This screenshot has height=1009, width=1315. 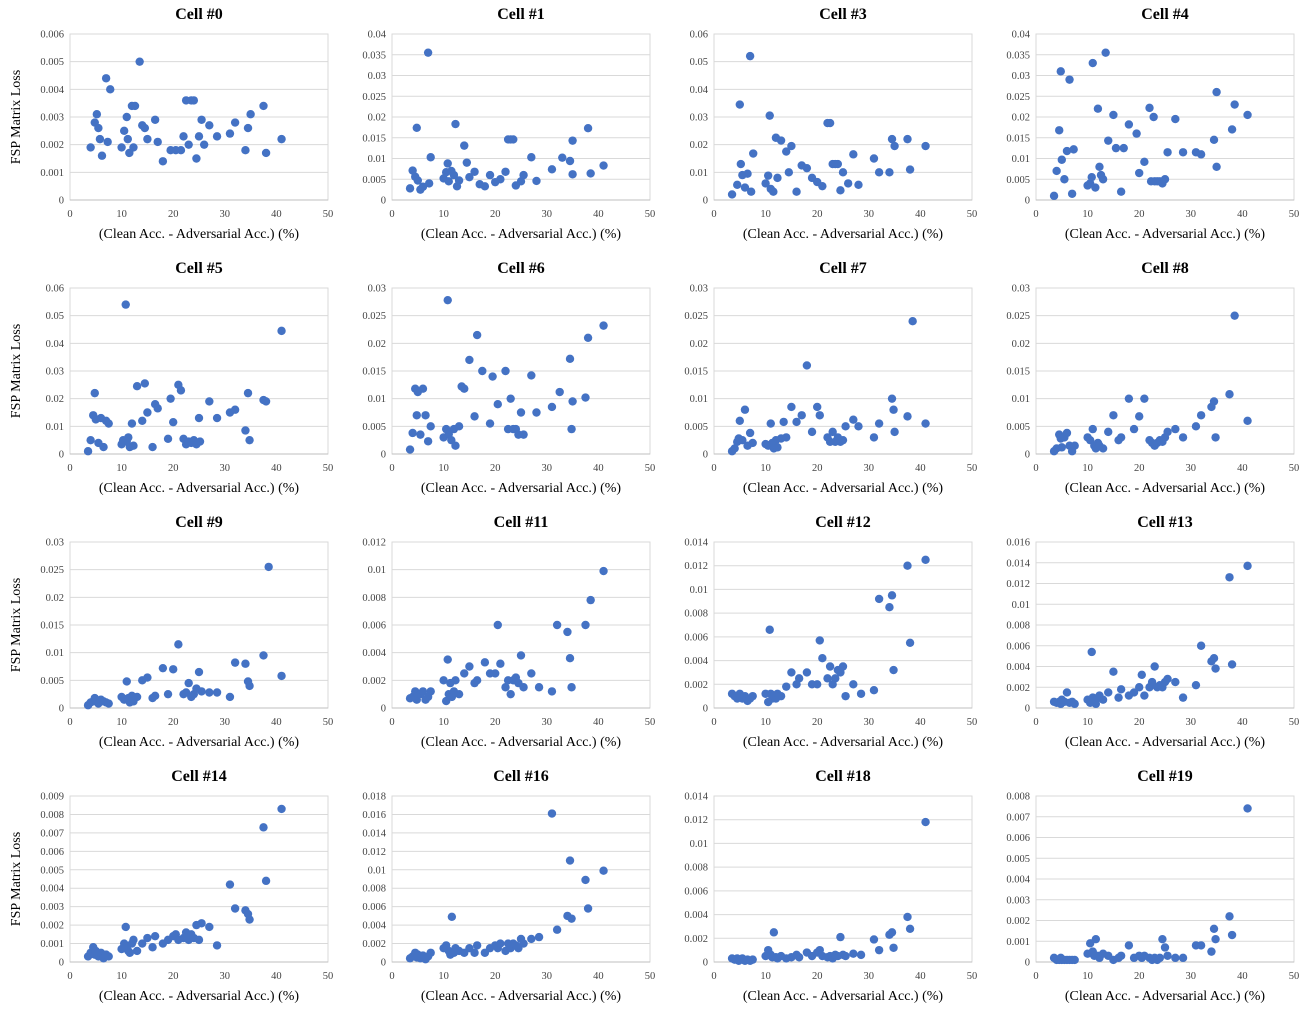 I want to click on y-tick-label: 0.02, so click(x=55, y=399).